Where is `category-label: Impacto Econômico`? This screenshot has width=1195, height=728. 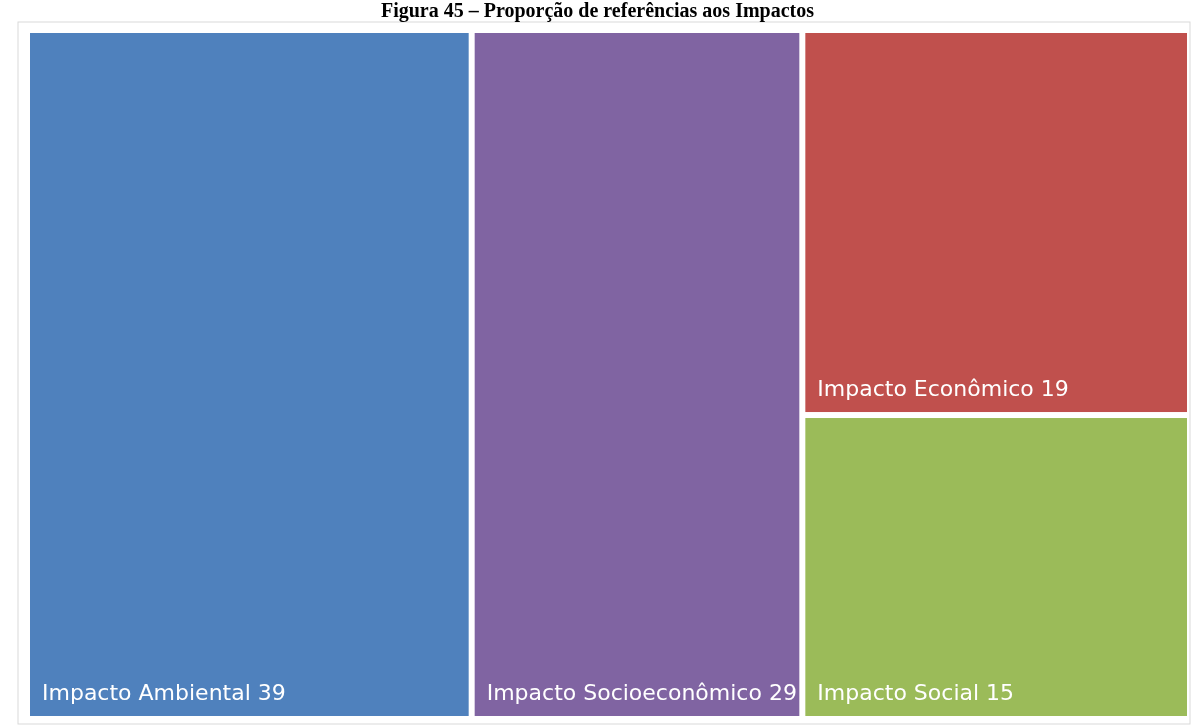
category-label: Impacto Econômico is located at coordinates (925, 389).